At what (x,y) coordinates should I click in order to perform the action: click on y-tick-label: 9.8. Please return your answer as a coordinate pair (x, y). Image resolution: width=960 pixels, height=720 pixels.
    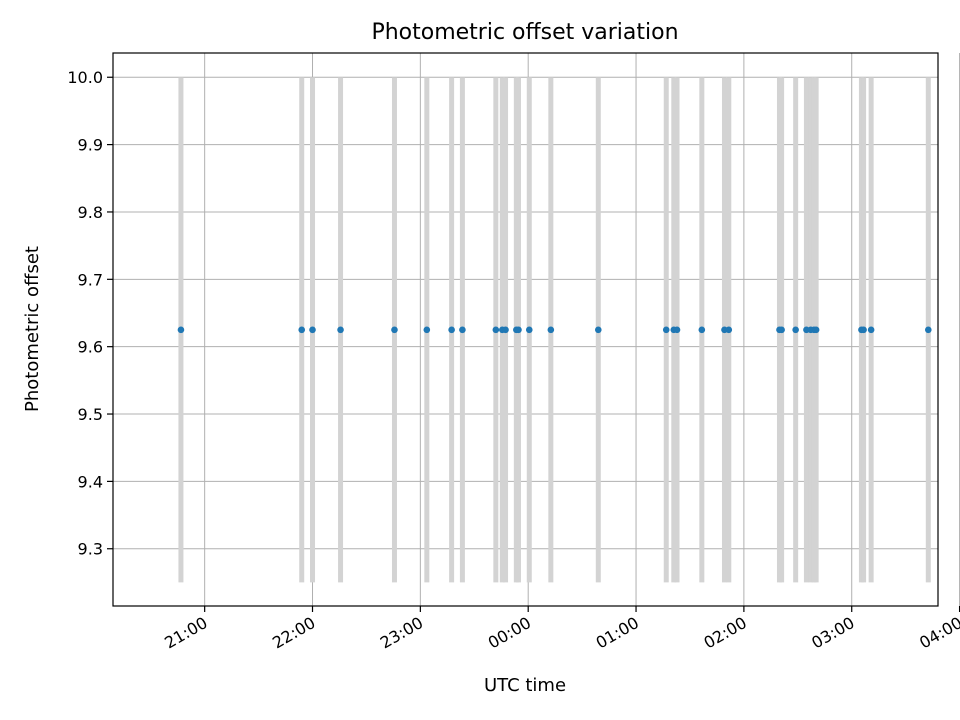
    Looking at the image, I should click on (90, 212).